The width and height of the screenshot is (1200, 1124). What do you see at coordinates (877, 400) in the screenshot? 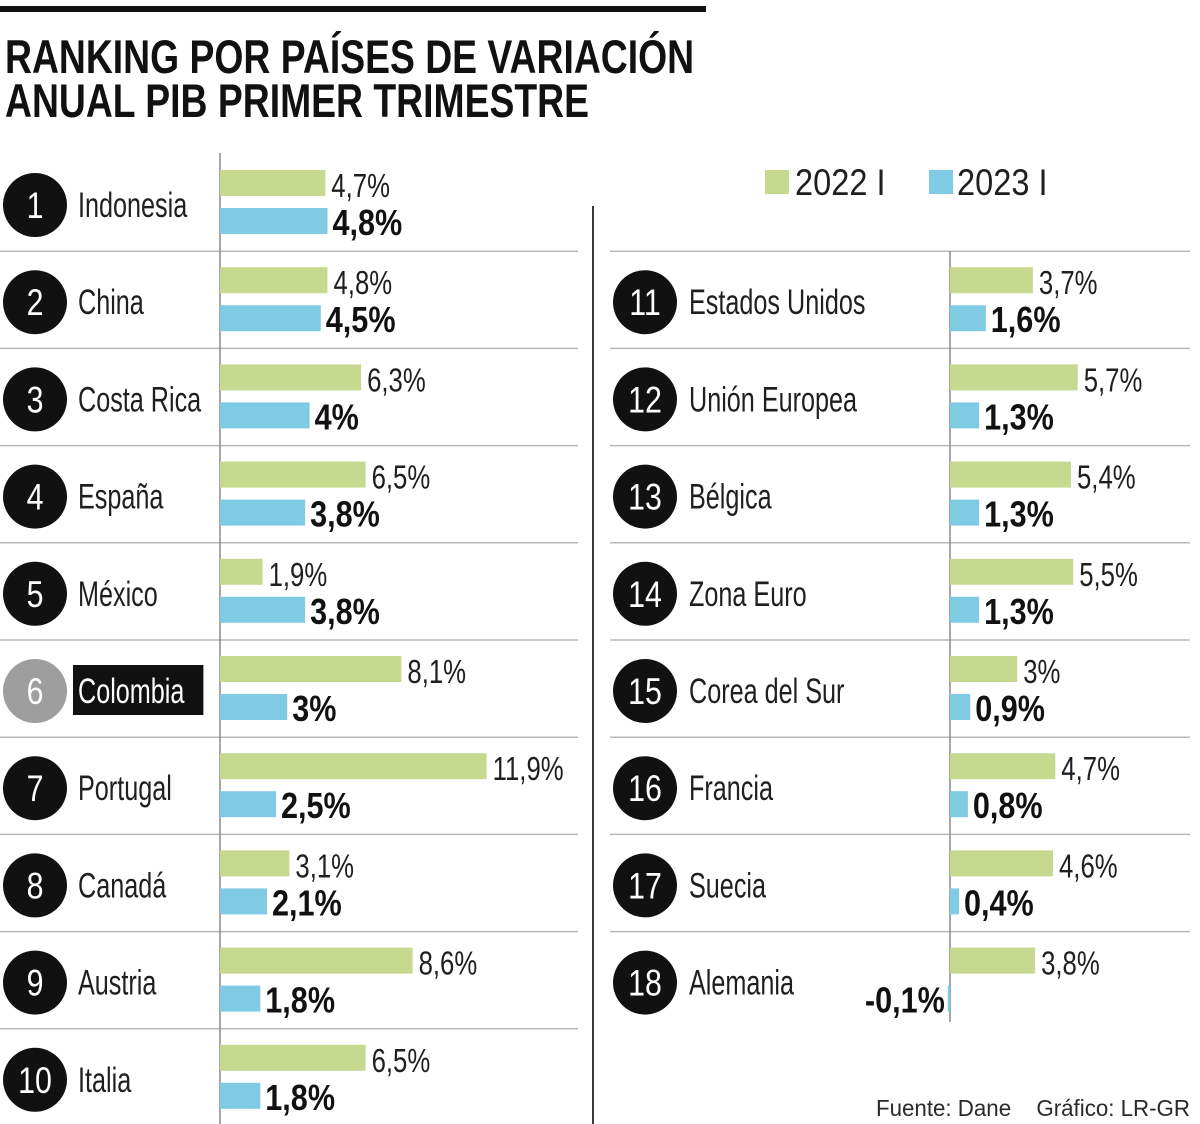
I see `row-union-europea: 12 Unión Europea 5,7% 1,3%` at bounding box center [877, 400].